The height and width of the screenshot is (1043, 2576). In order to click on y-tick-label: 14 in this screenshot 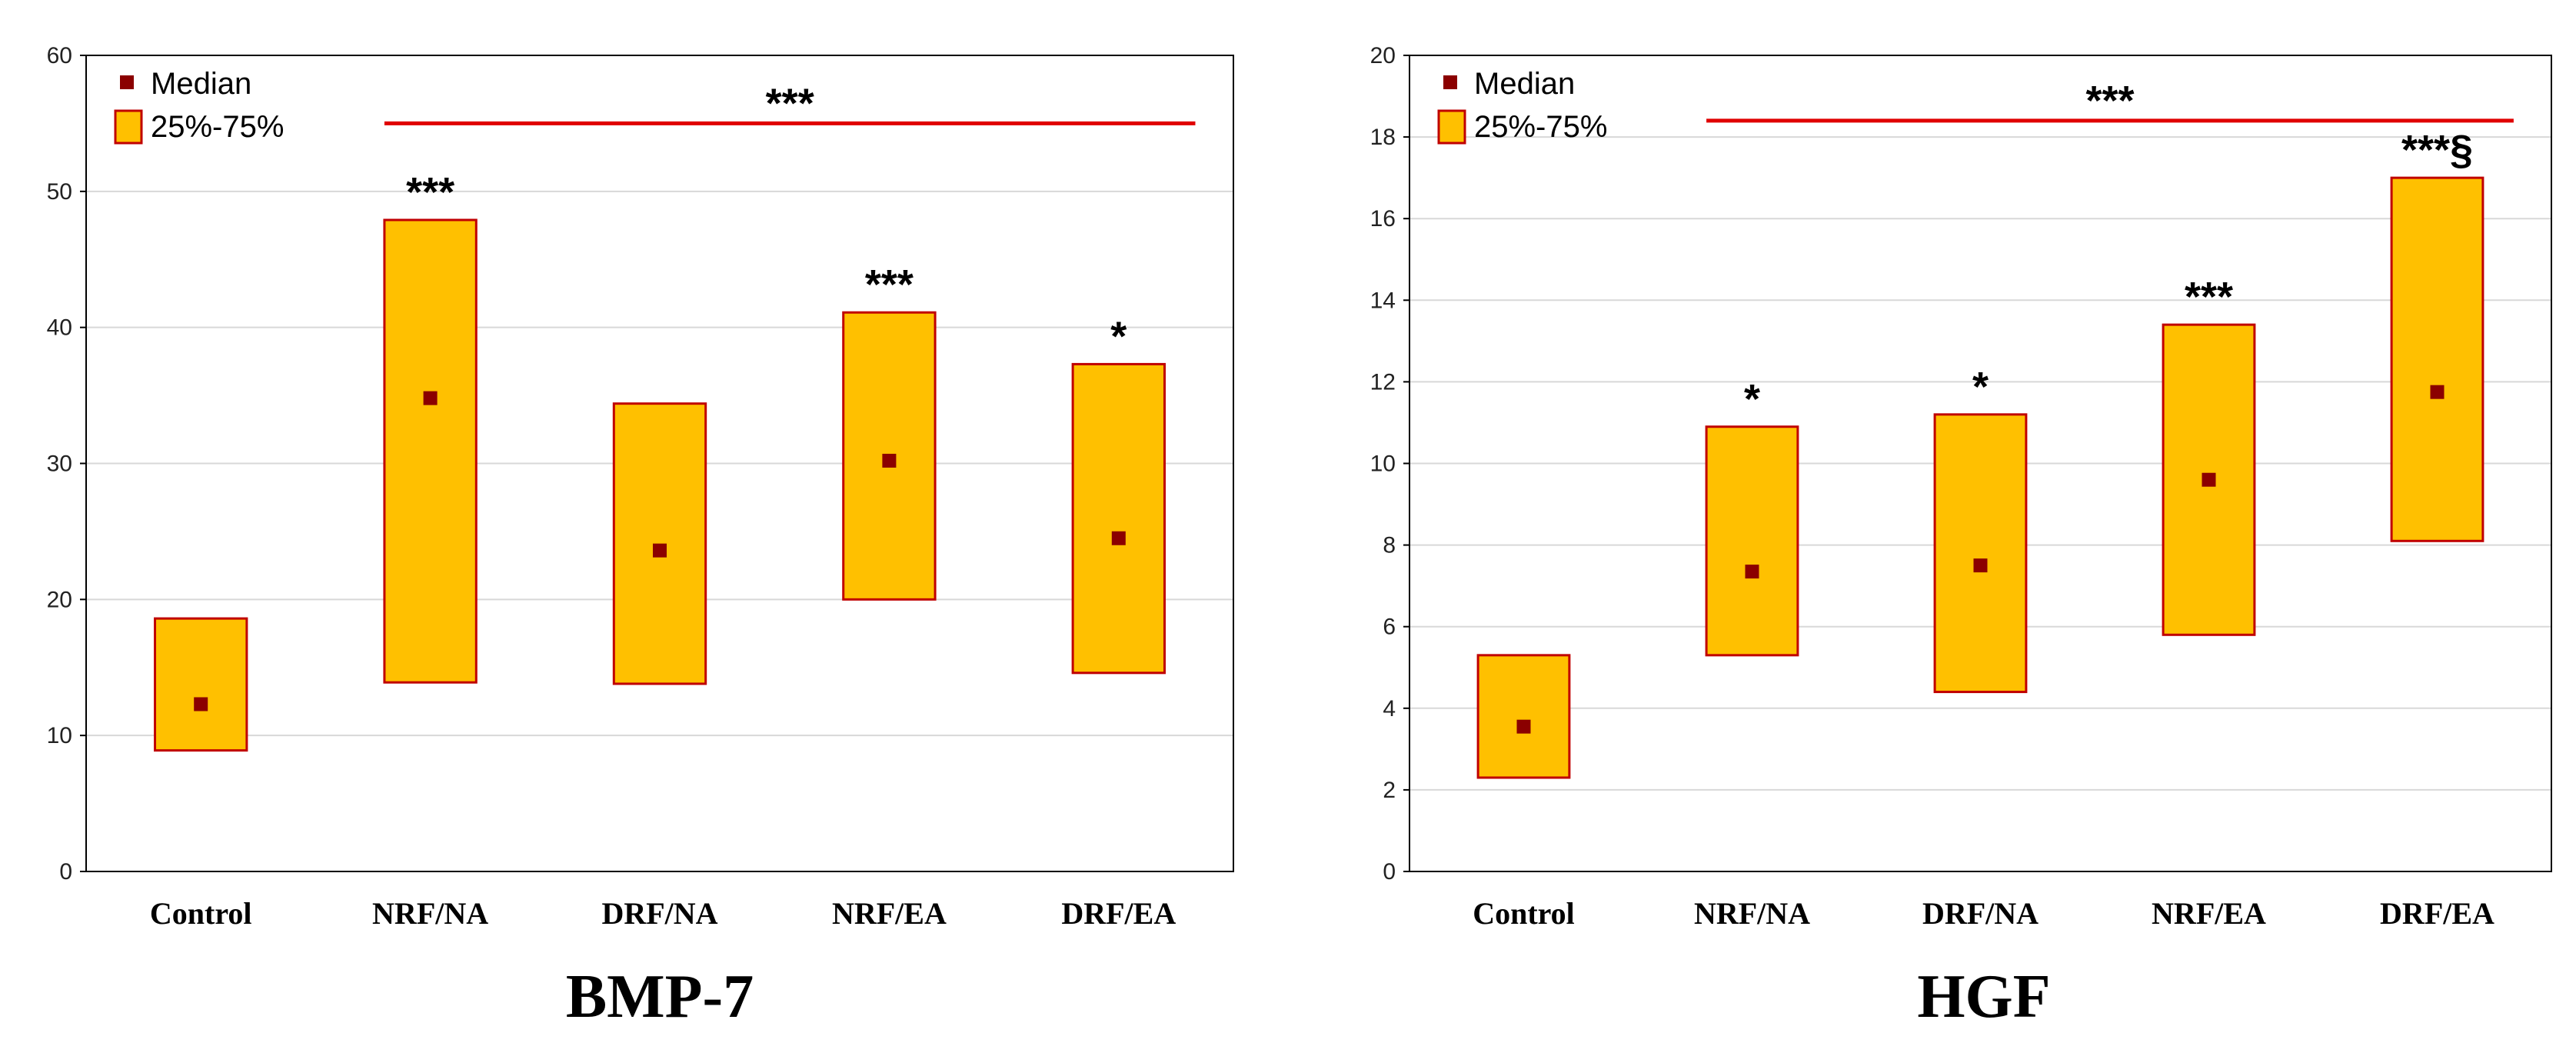, I will do `click(1383, 300)`.